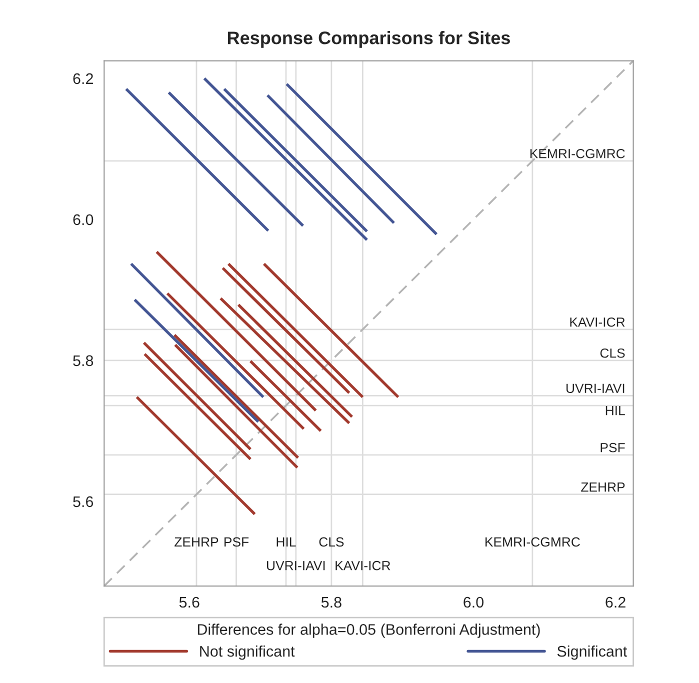 The width and height of the screenshot is (699, 683). I want to click on x-tick-label: 5.6, so click(189, 602).